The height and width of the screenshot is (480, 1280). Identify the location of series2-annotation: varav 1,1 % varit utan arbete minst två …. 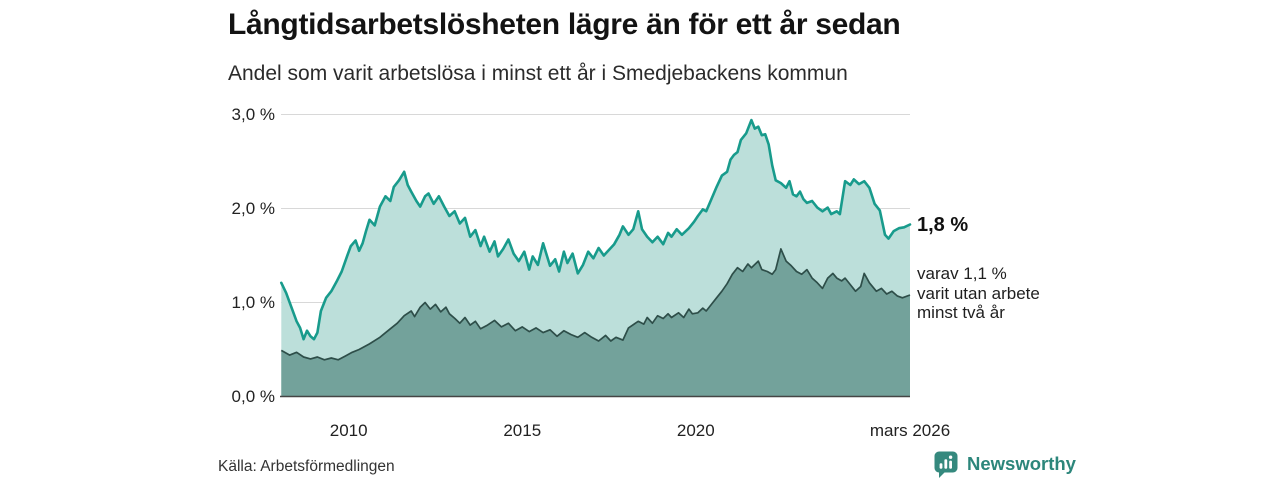
(1002, 293).